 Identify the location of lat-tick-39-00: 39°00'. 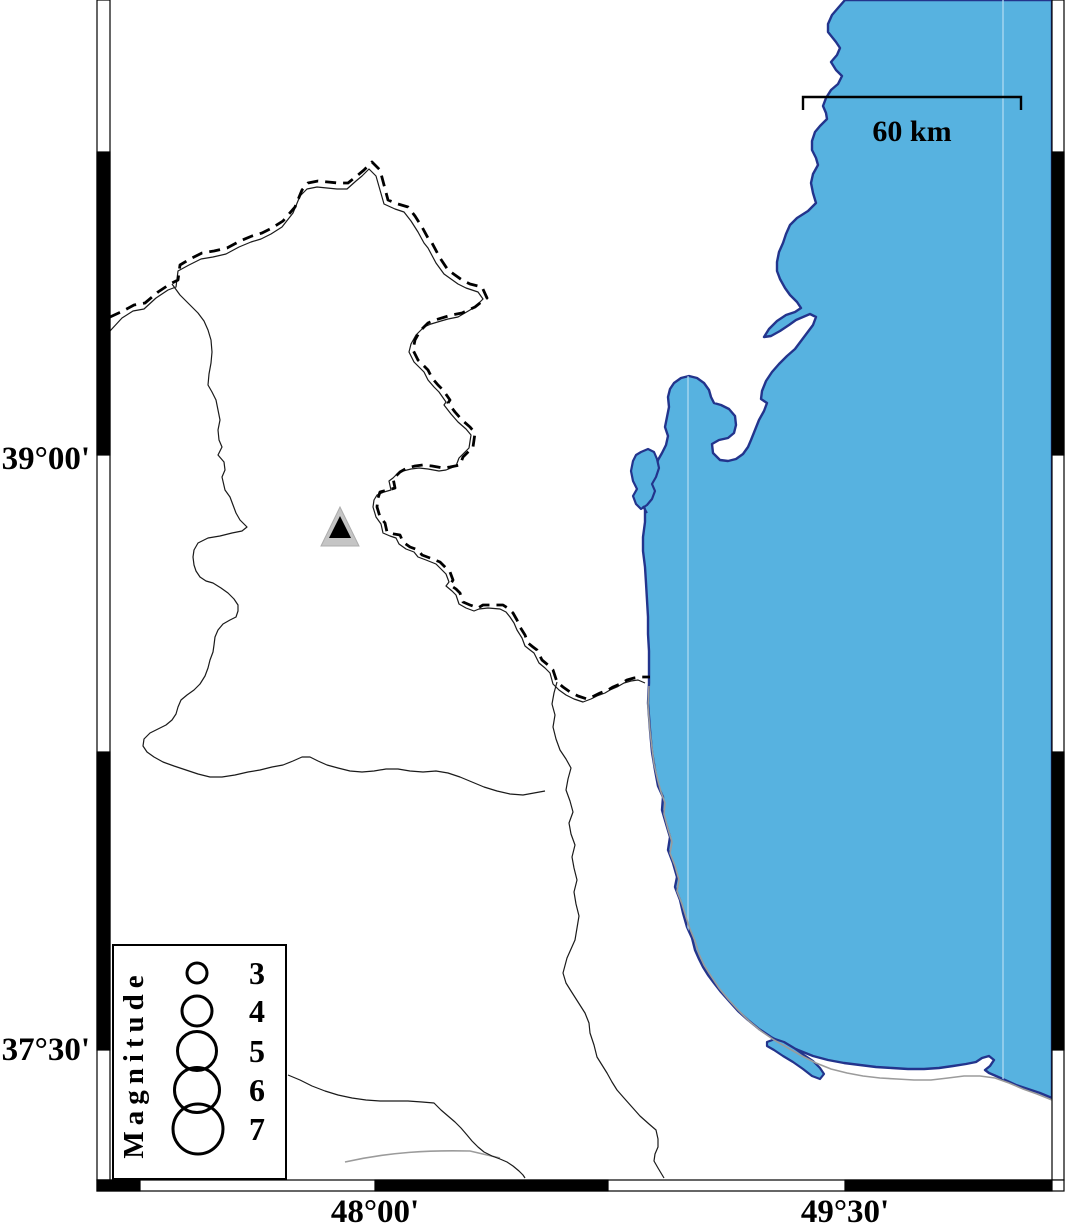
(46, 459).